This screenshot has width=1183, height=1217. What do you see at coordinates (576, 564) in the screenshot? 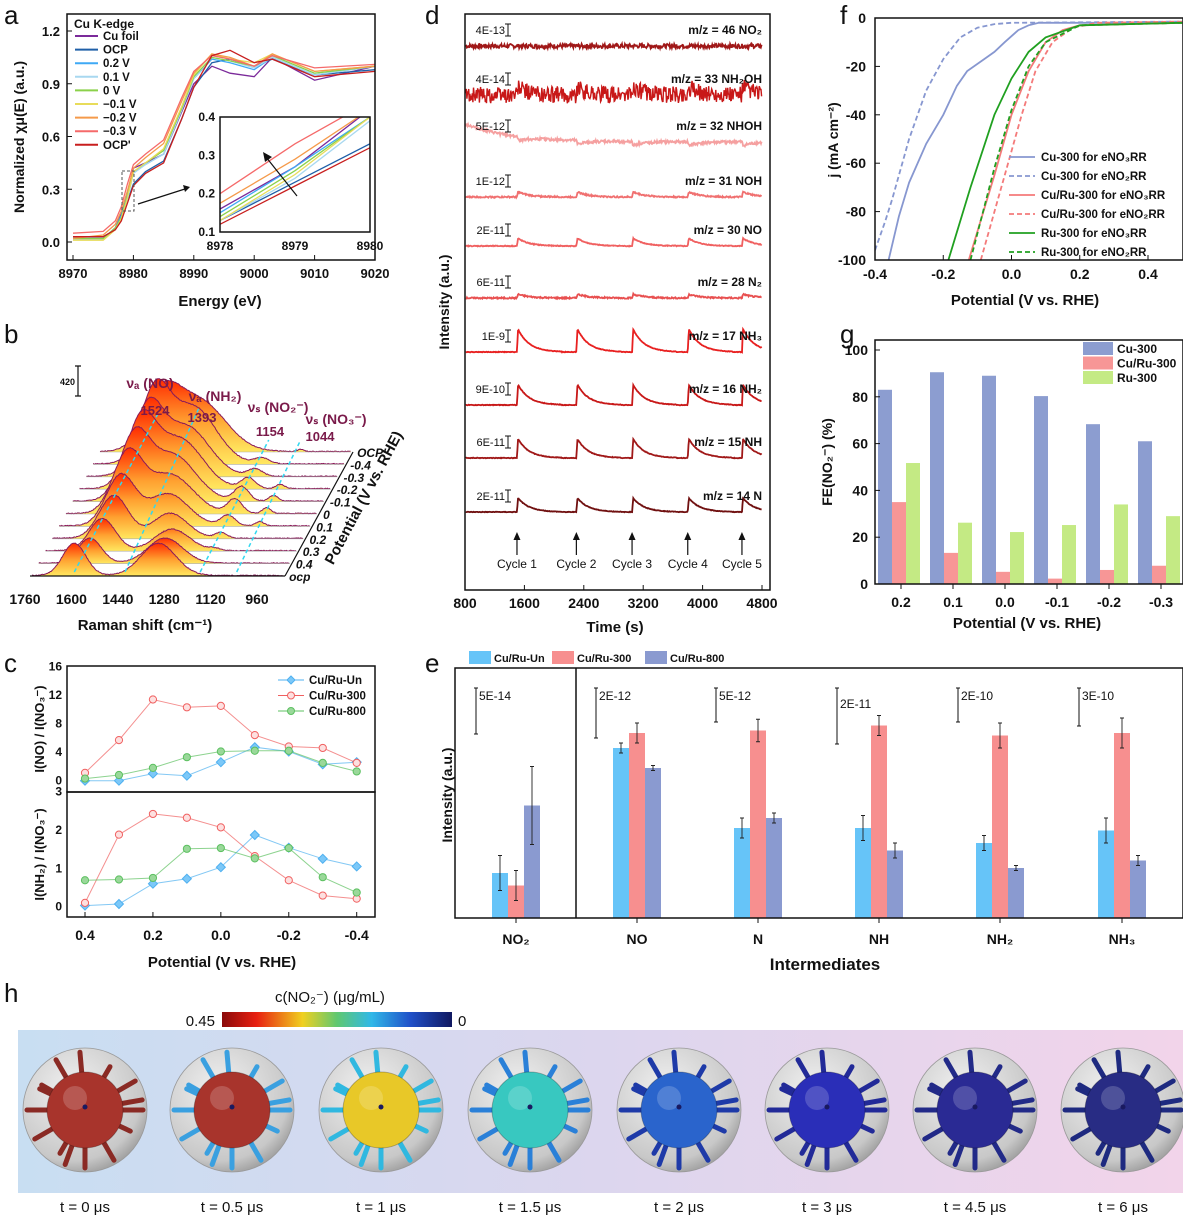
I see `cycle-label: Cycle 2` at bounding box center [576, 564].